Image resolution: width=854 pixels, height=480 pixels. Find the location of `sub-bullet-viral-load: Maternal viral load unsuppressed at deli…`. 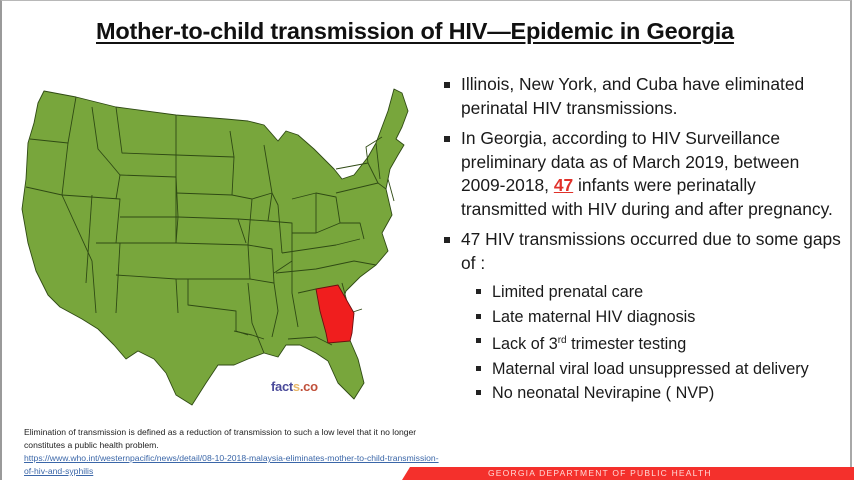

sub-bullet-viral-load: Maternal viral load unsuppressed at deli… is located at coordinates (660, 369).